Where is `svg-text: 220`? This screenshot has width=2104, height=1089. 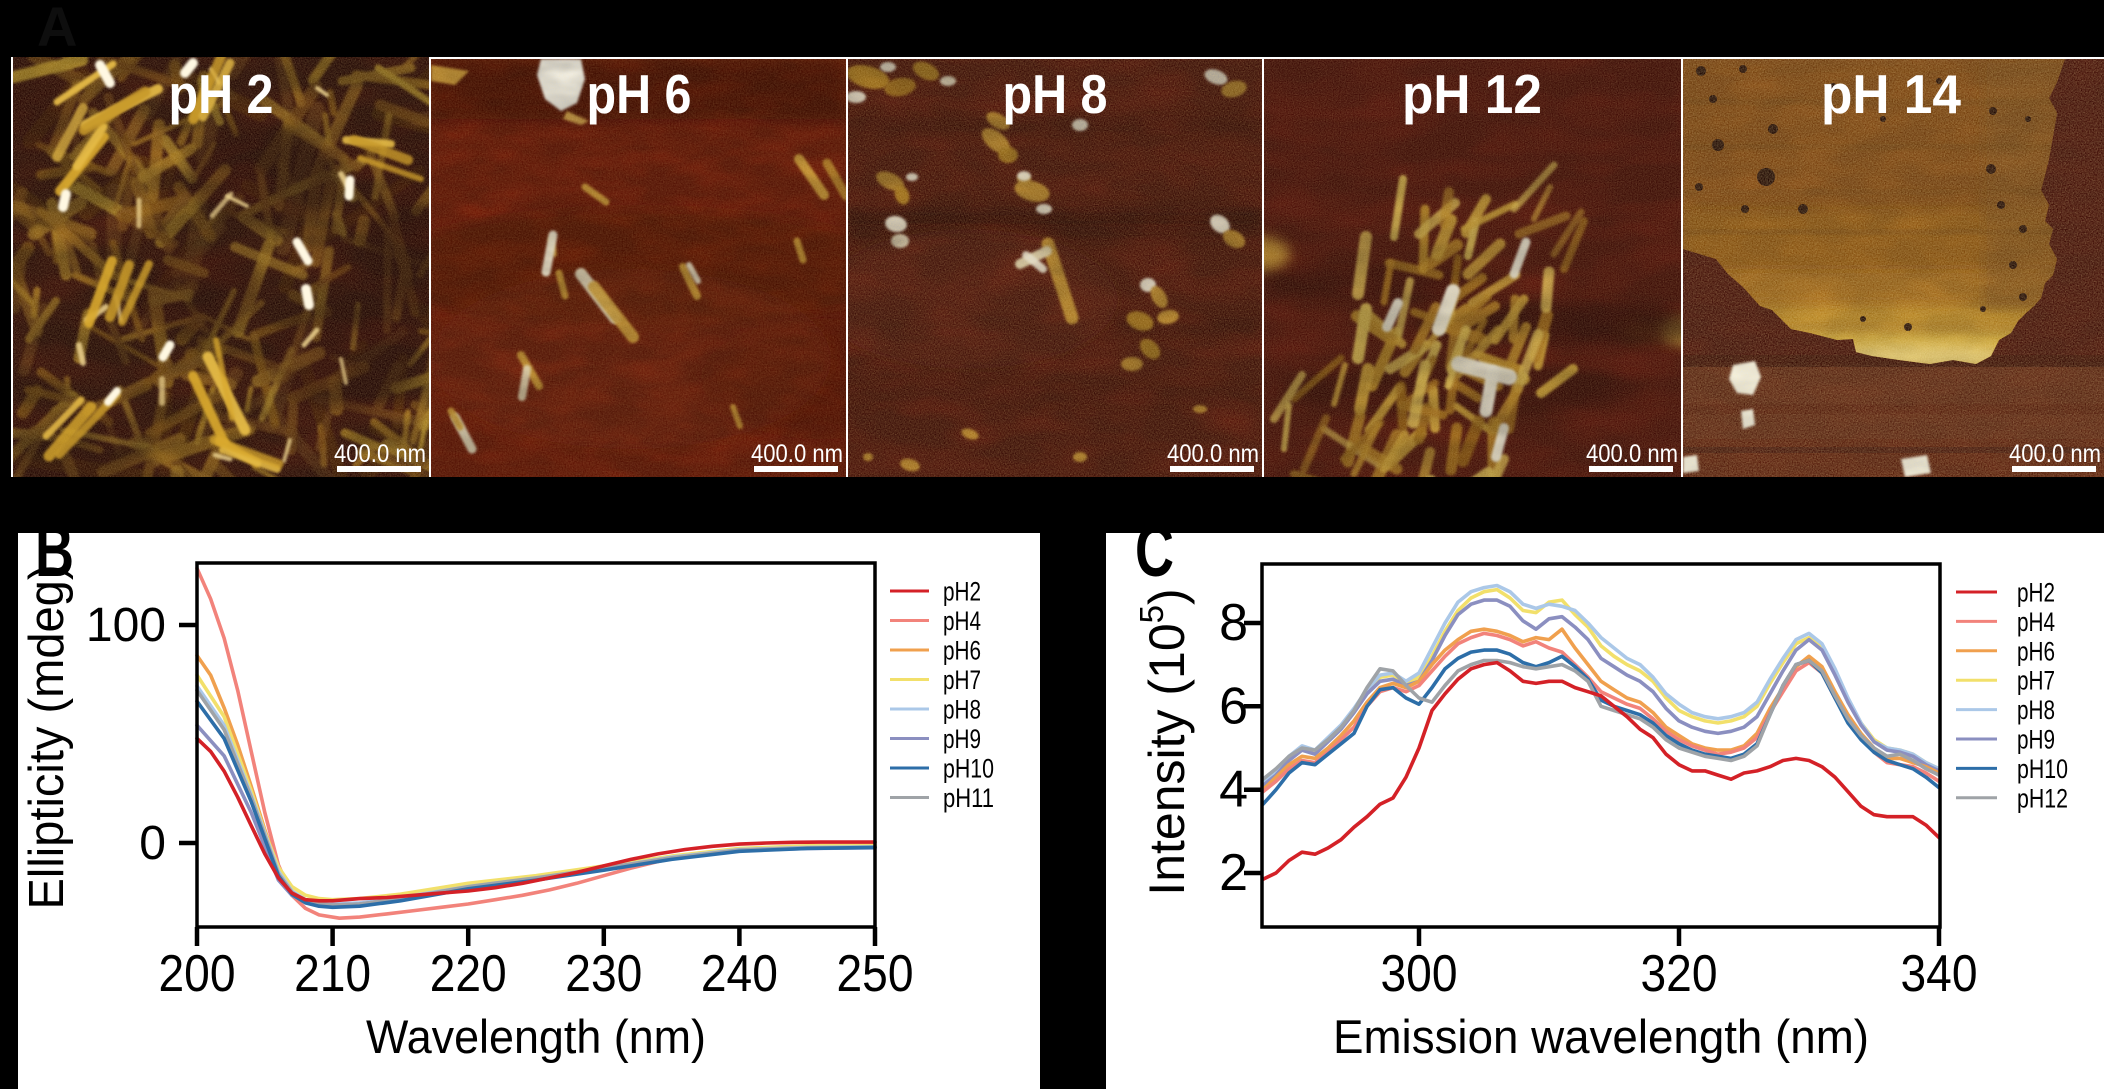
svg-text: 220 is located at coordinates (468, 974).